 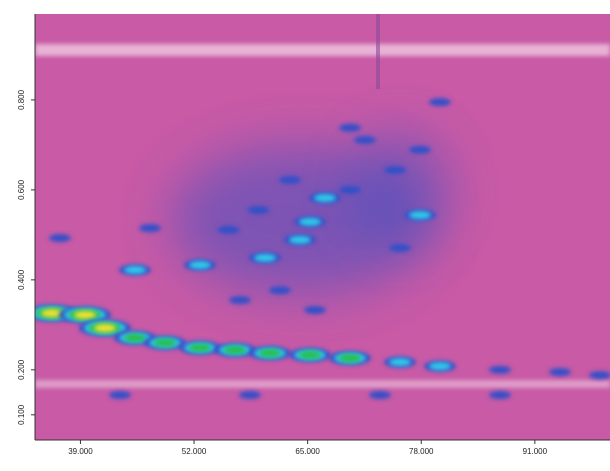 What do you see at coordinates (21, 99) in the screenshot?
I see `y-tick-label: 0.800` at bounding box center [21, 99].